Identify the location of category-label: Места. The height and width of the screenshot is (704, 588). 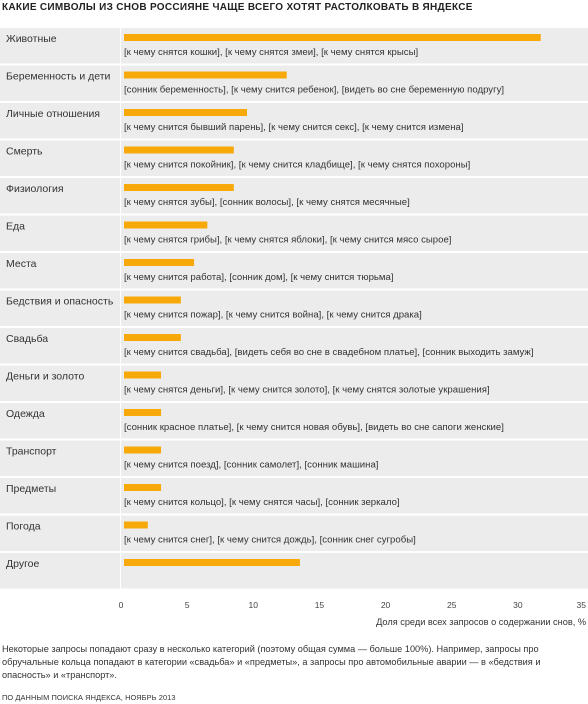
(21, 264).